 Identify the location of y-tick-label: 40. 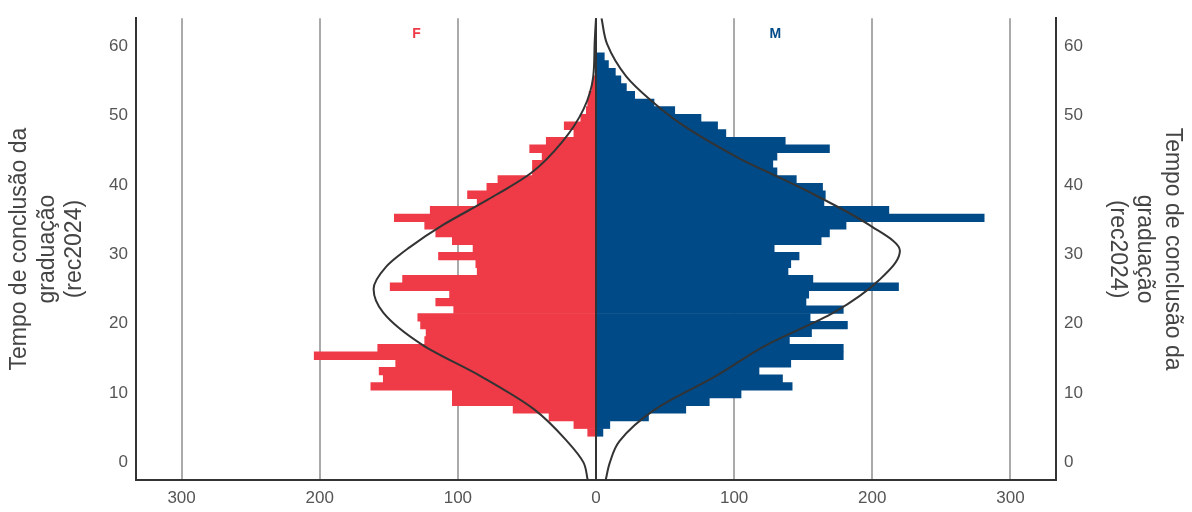
(118, 184).